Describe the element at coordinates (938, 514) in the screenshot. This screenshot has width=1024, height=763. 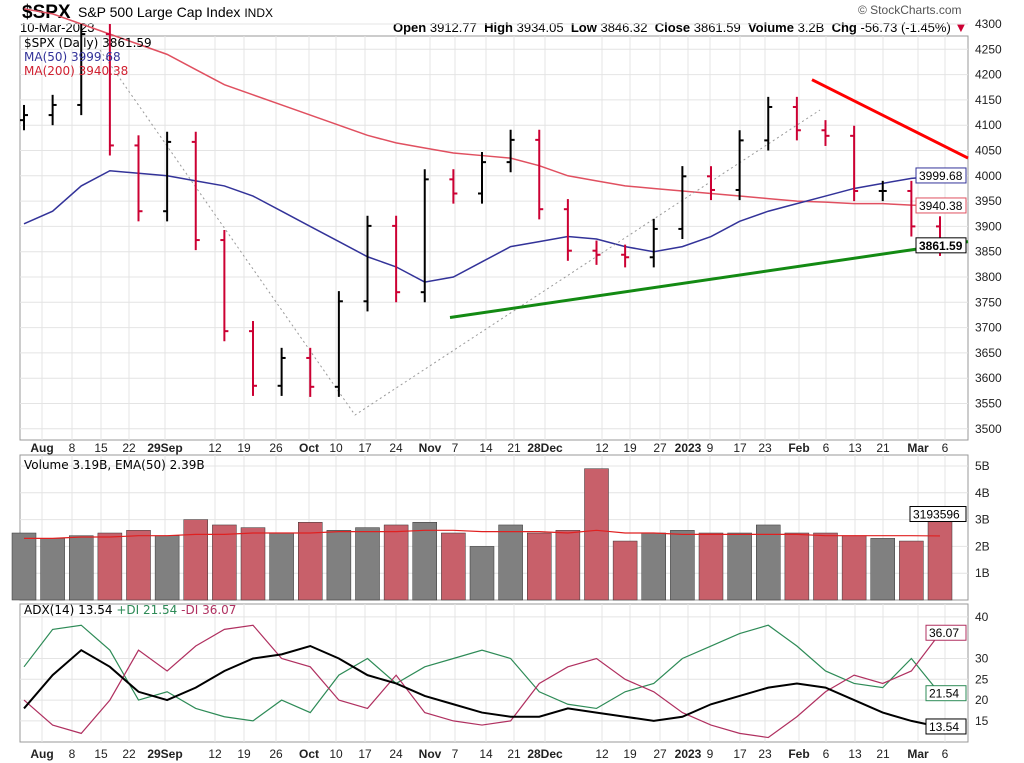
I see `volume-tag-box` at that location.